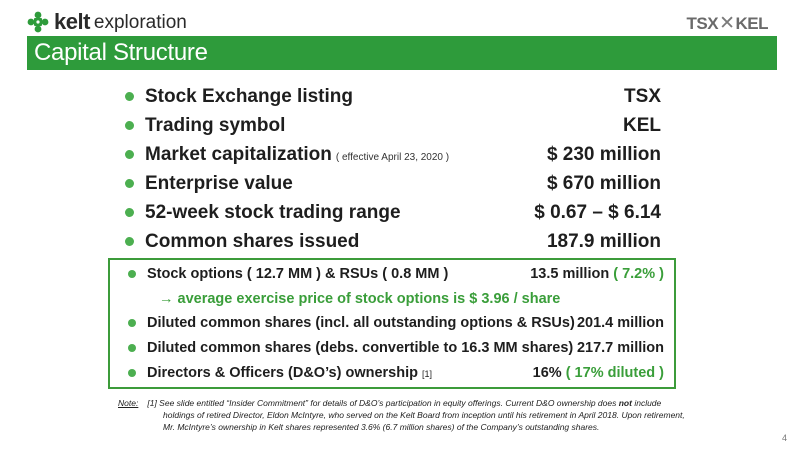  Describe the element at coordinates (219, 183) in the screenshot. I see `item-label: Enterprise value` at that location.